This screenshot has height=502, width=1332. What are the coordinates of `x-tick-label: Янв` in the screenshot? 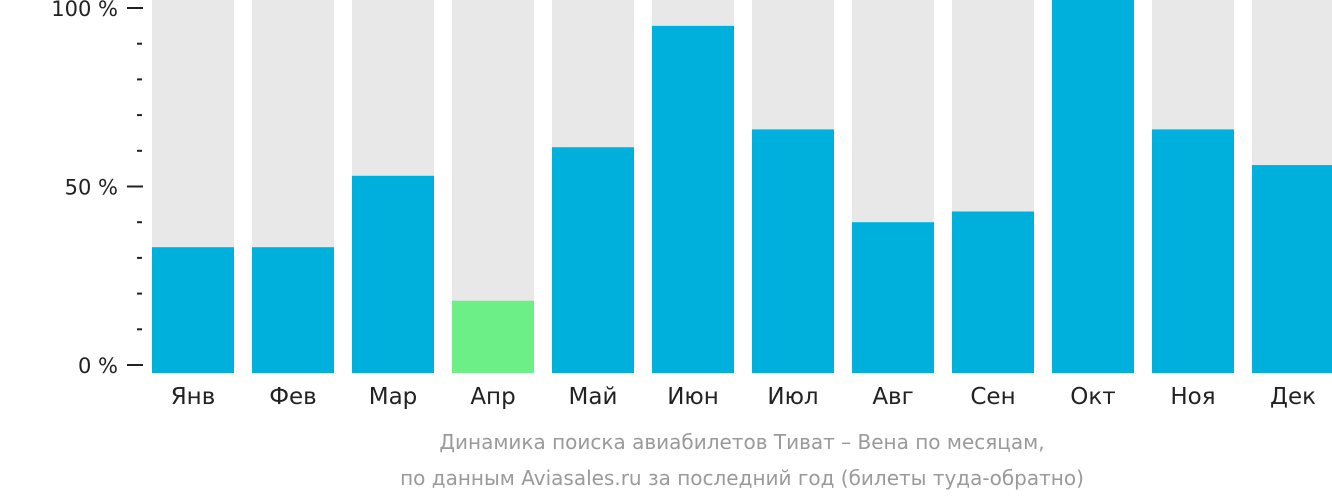 It's located at (193, 397).